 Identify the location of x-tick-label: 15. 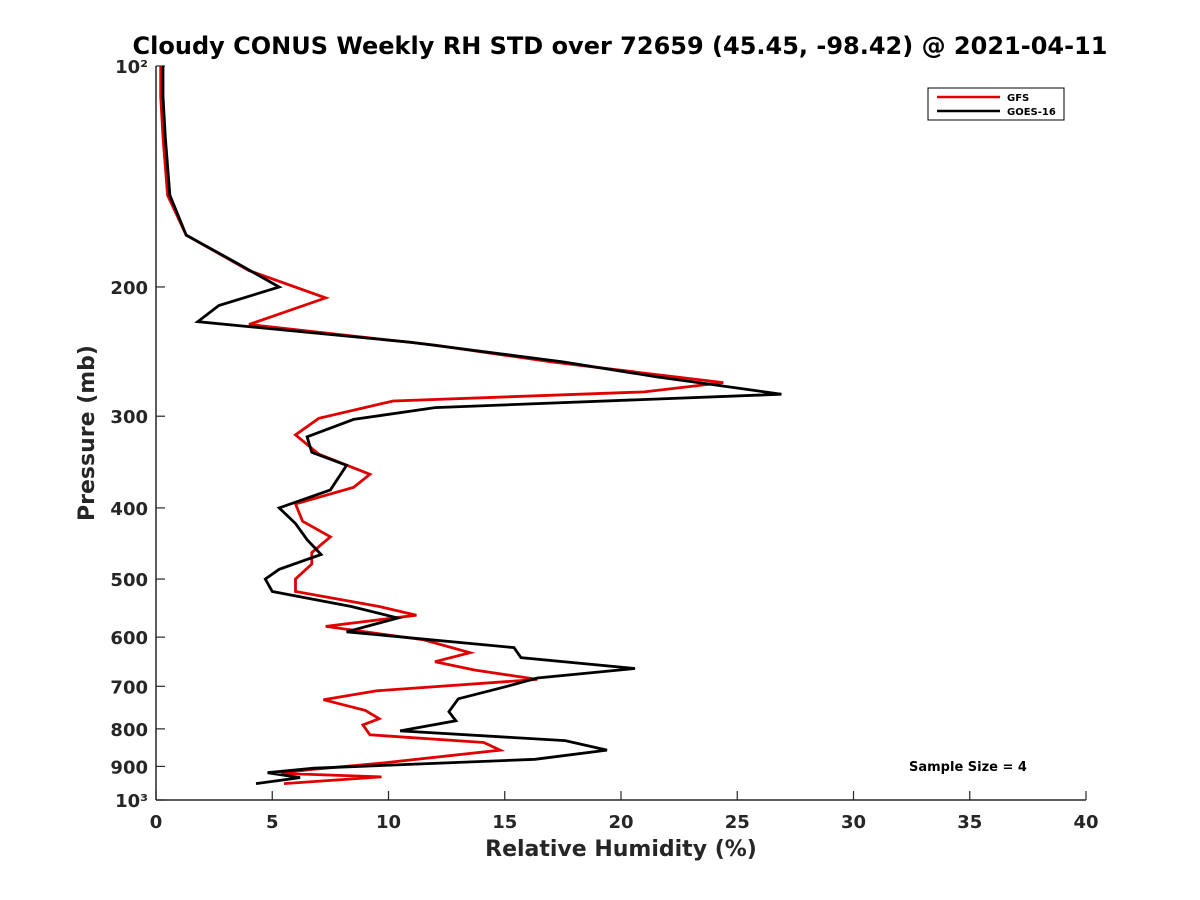
(504, 822).